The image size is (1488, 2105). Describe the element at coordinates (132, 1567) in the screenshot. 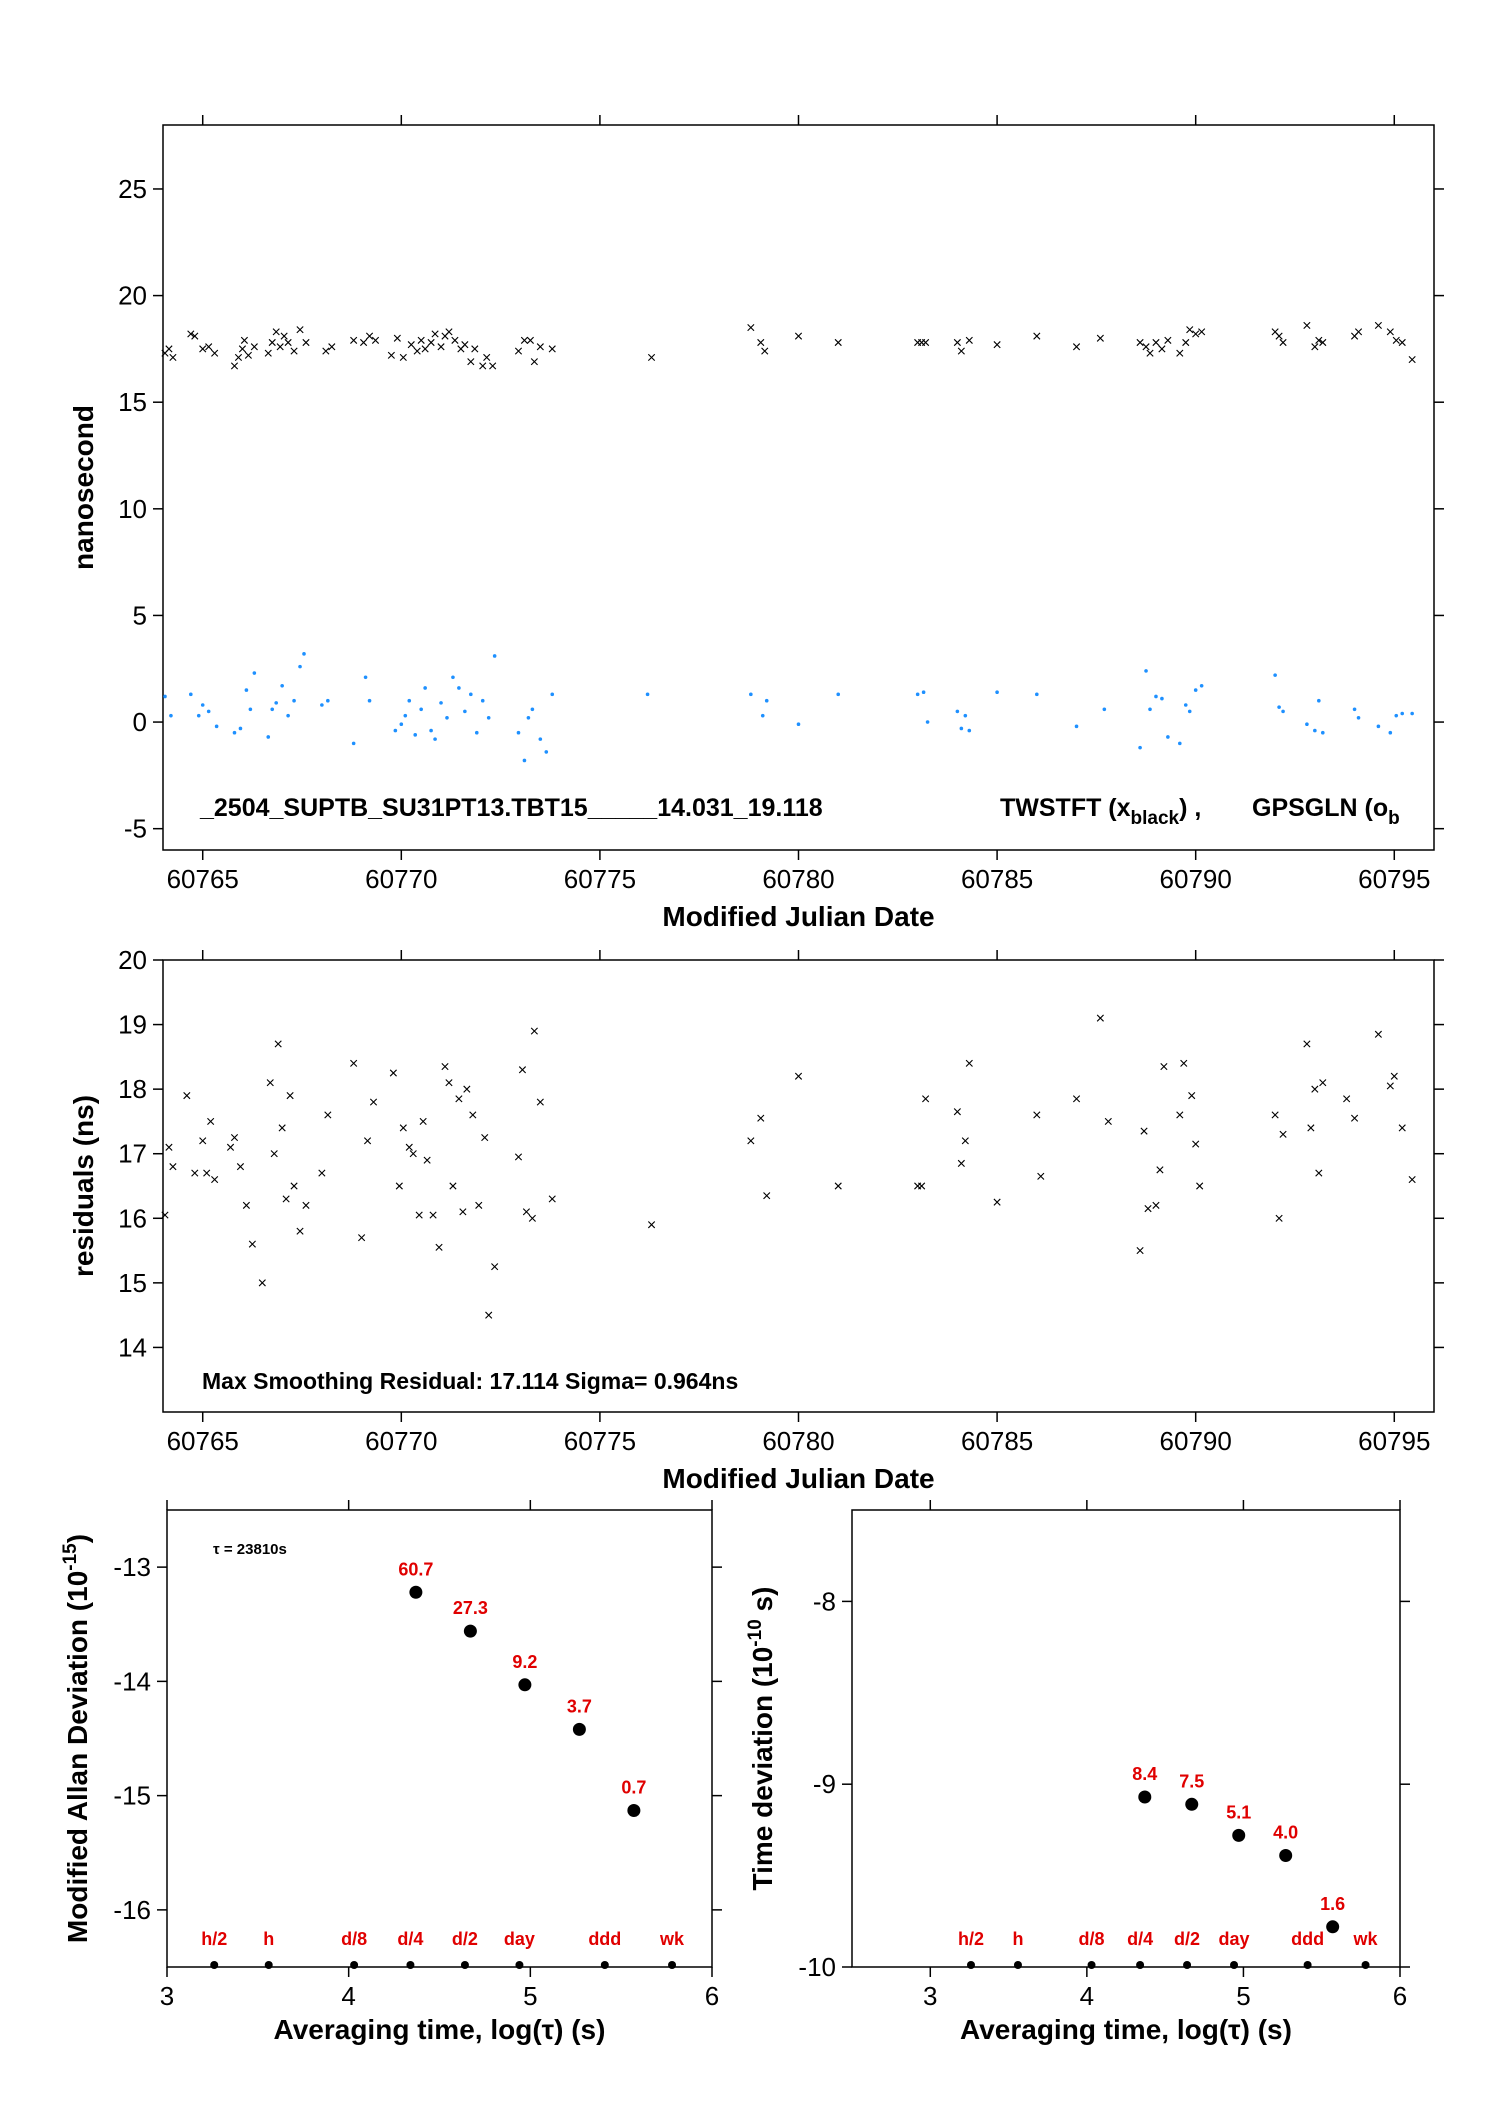

I see `y-tick-label: -13` at that location.